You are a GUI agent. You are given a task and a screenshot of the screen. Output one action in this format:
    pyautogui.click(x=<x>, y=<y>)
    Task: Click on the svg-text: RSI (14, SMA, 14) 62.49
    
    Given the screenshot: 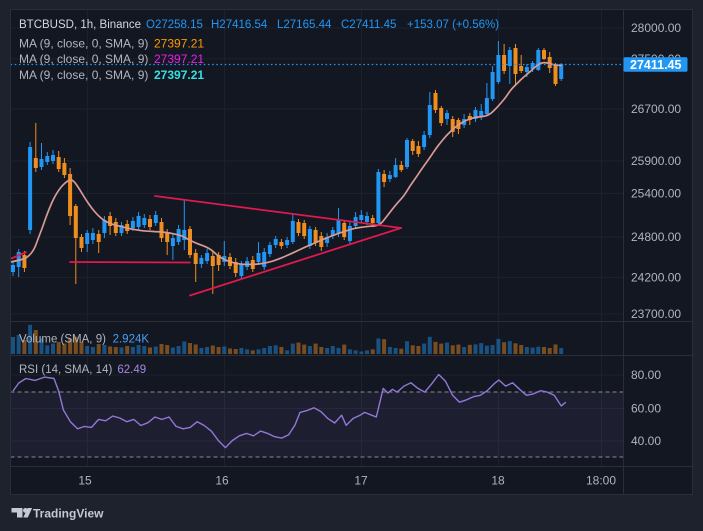 What is the action you would take?
    pyautogui.click(x=82, y=370)
    